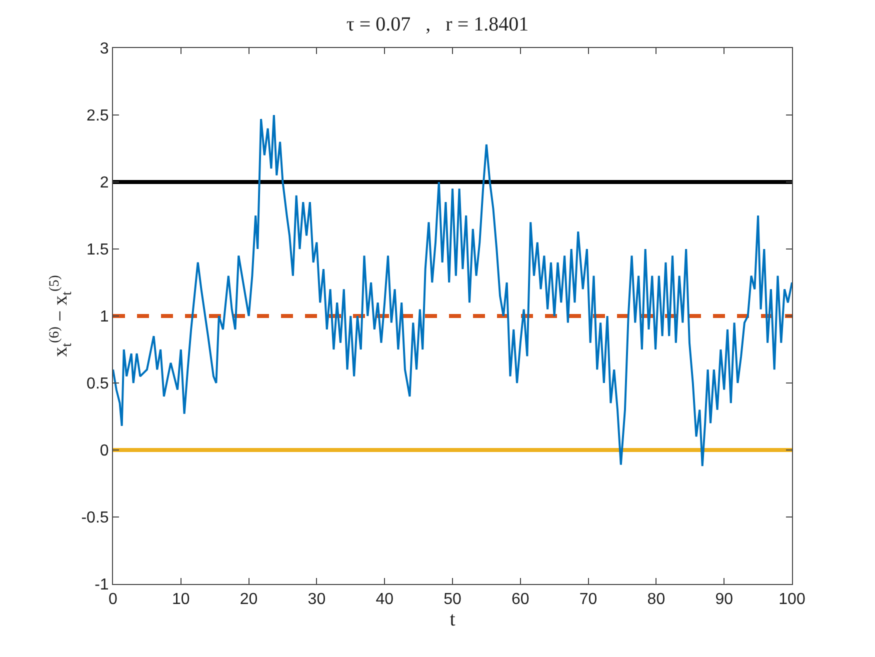 This screenshot has height=657, width=875. I want to click on y-tick-label: 0, so click(104, 451).